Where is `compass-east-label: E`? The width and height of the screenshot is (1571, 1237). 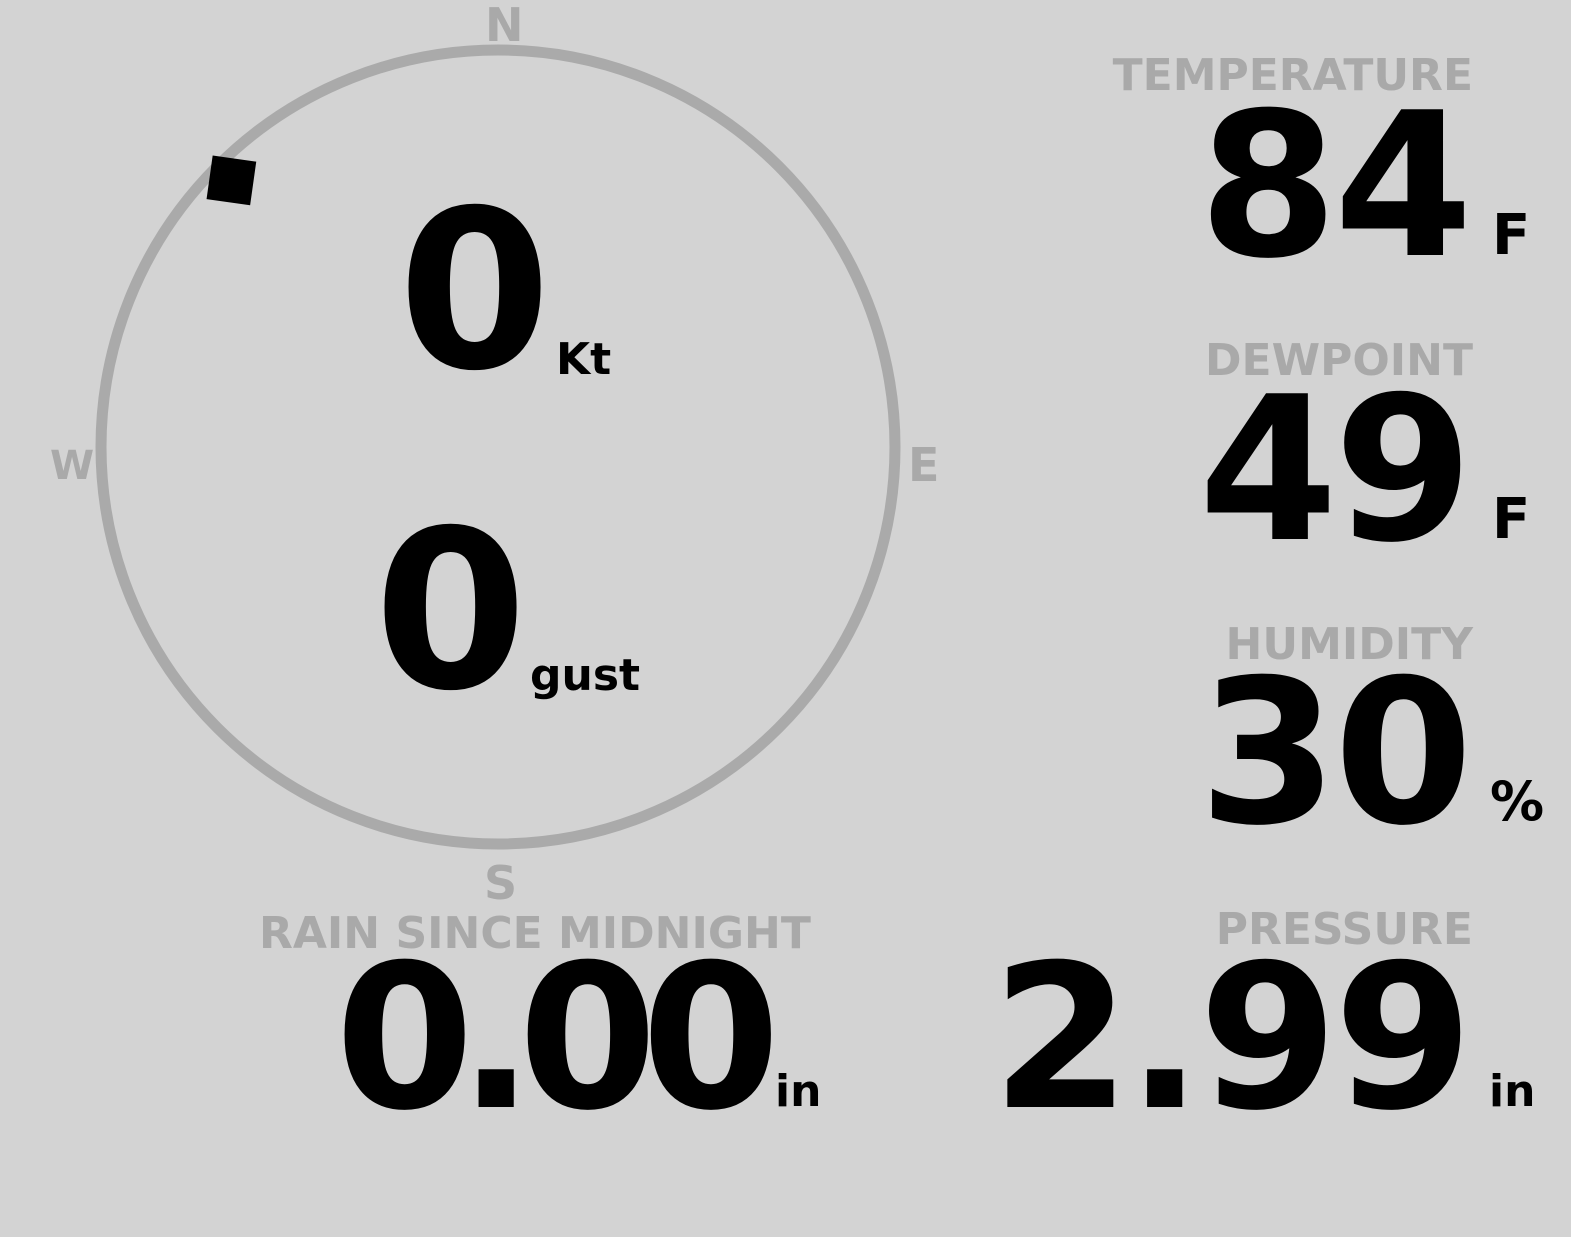 compass-east-label: E is located at coordinates (924, 465).